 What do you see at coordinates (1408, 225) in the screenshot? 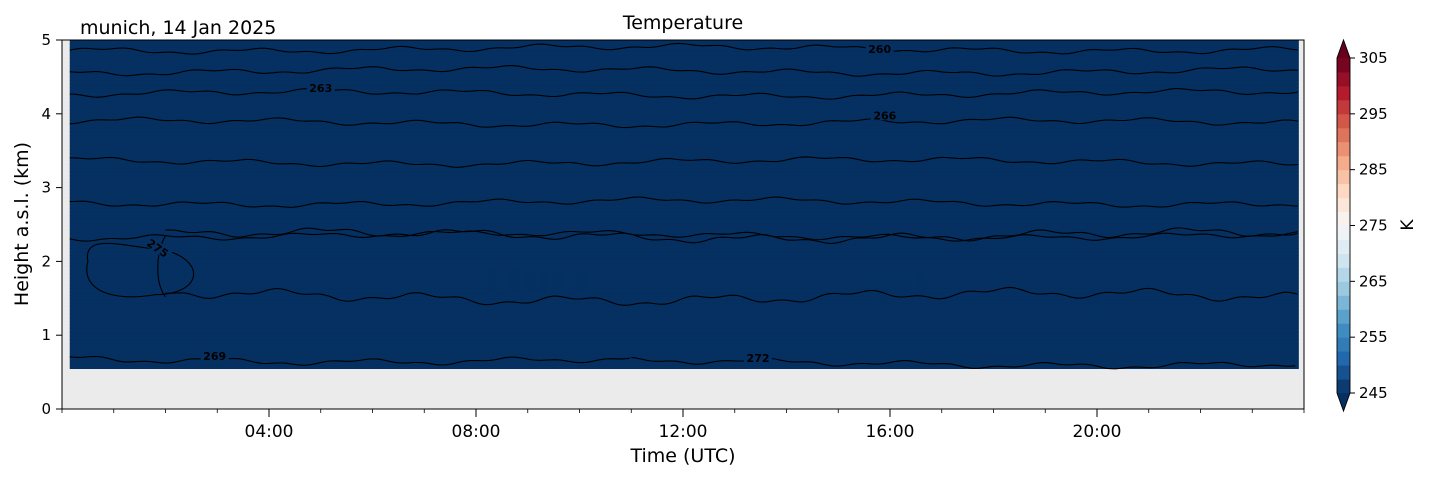
I see `colorbar-label: K` at bounding box center [1408, 225].